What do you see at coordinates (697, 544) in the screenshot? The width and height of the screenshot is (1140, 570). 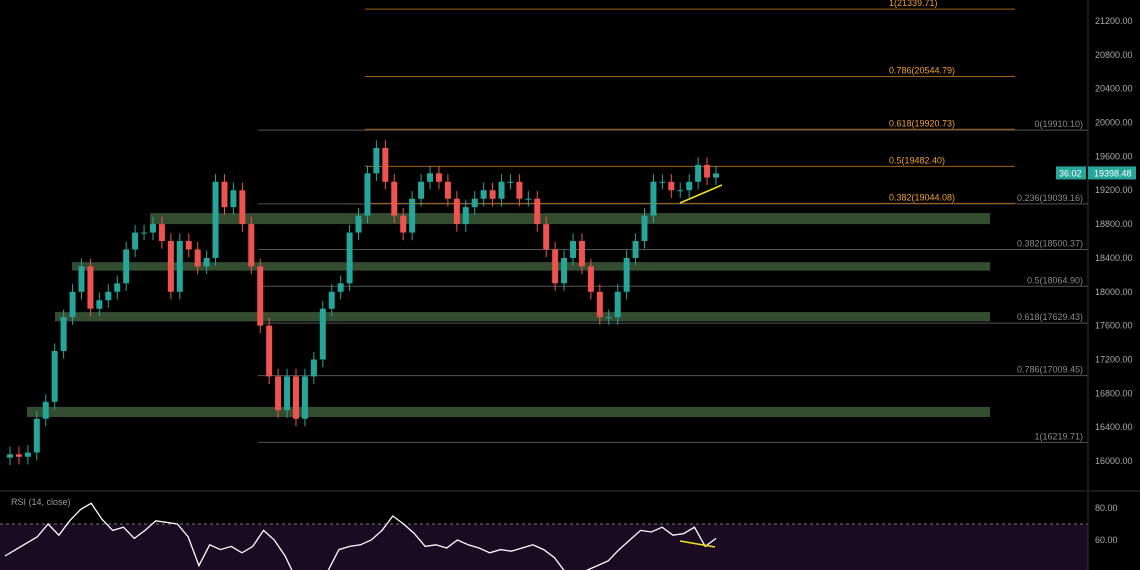 I see `rsi-divergence-line` at bounding box center [697, 544].